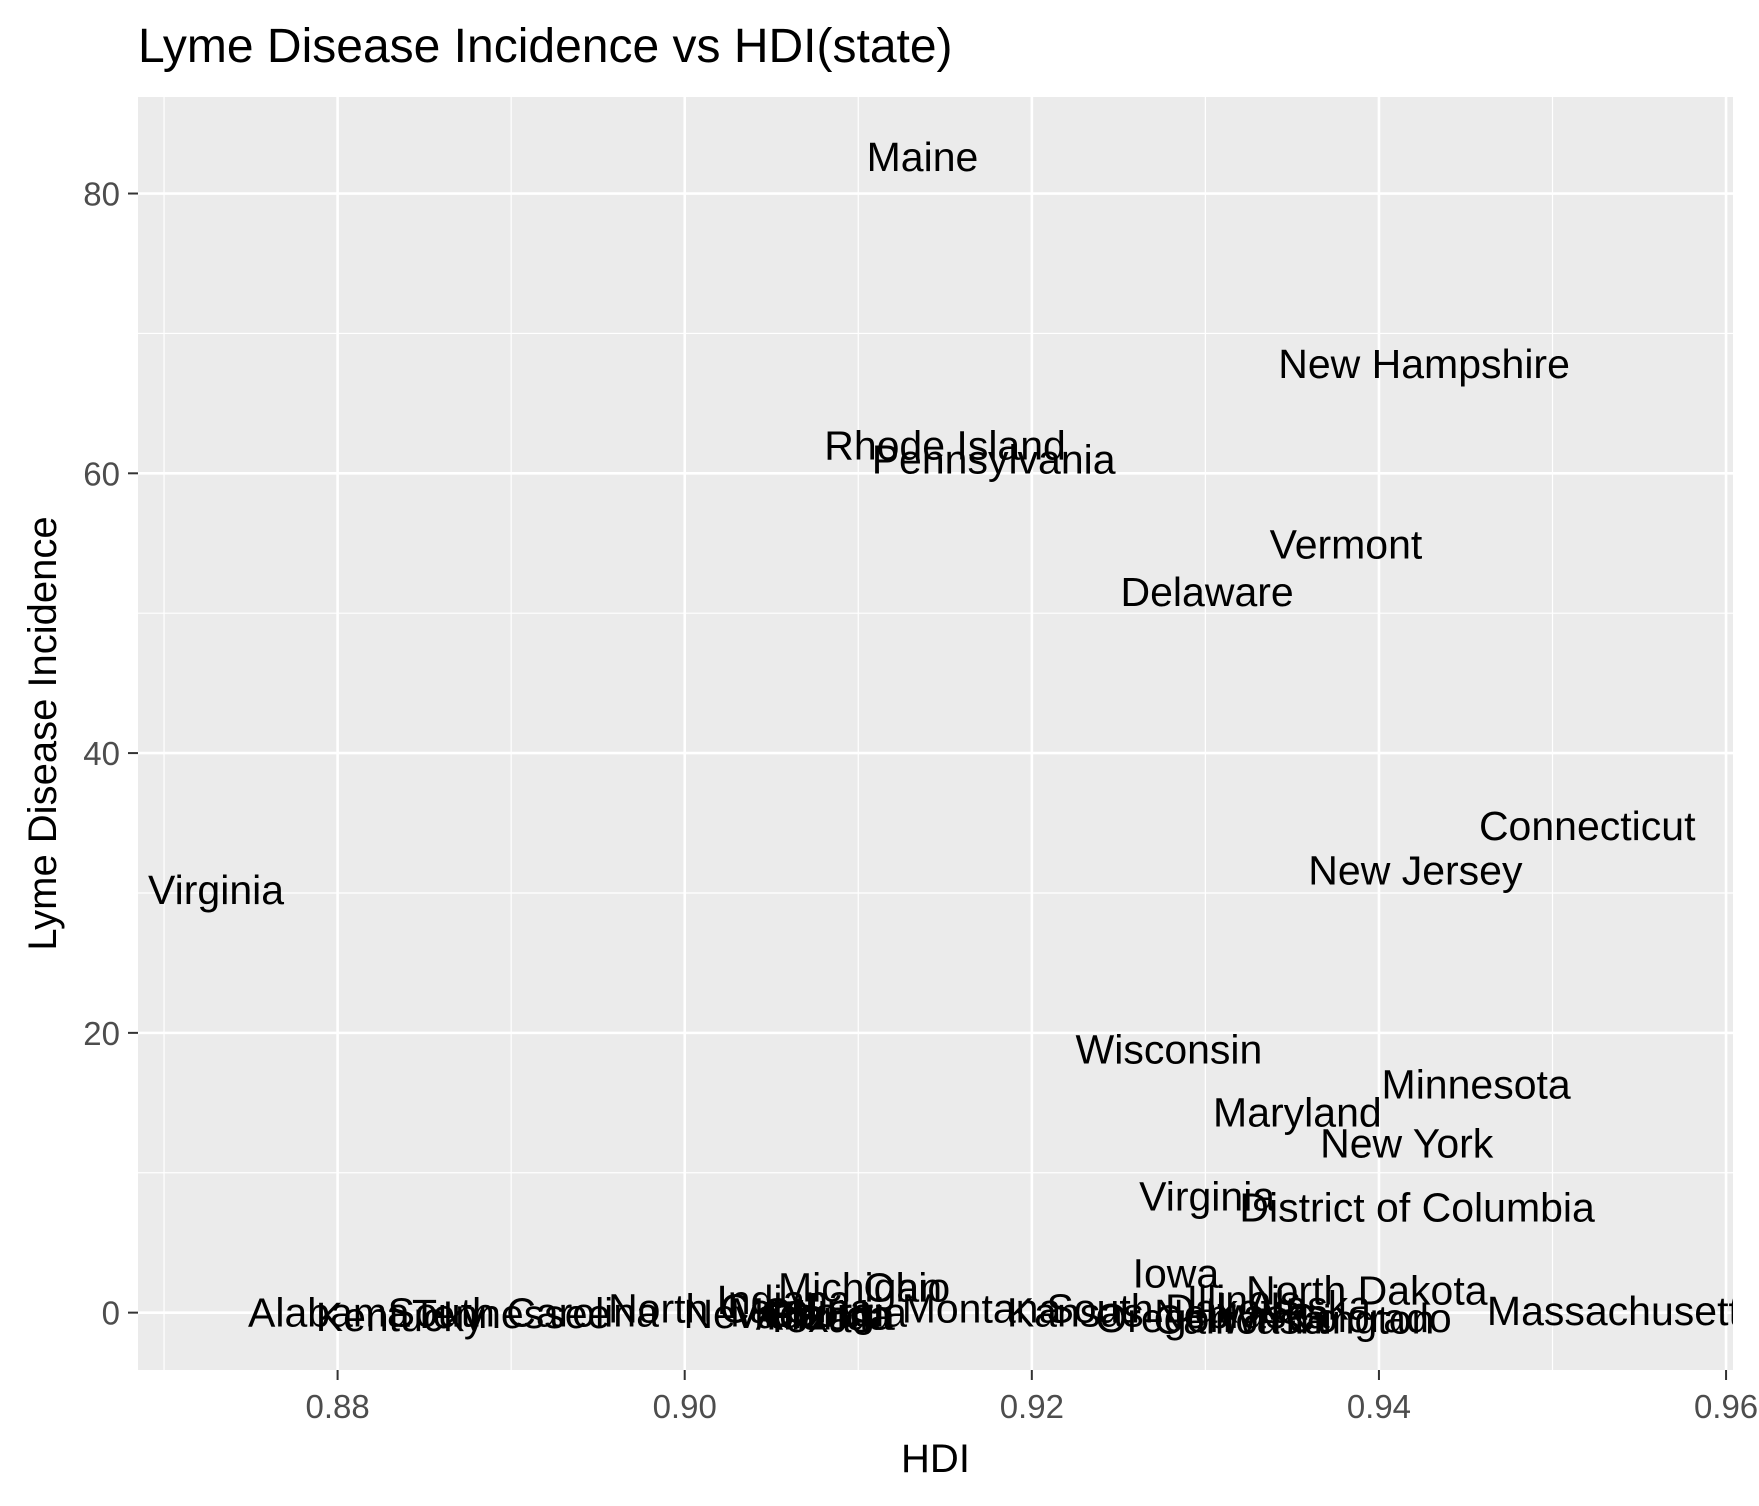 This screenshot has height=1506, width=1759. I want to click on point-label: Washington, so click(1326, 1320).